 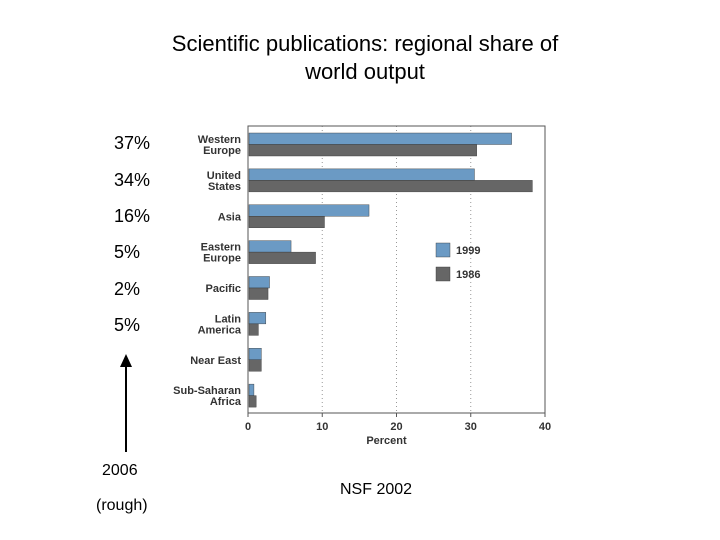 What do you see at coordinates (443, 274) in the screenshot?
I see `legend-swatch-1986` at bounding box center [443, 274].